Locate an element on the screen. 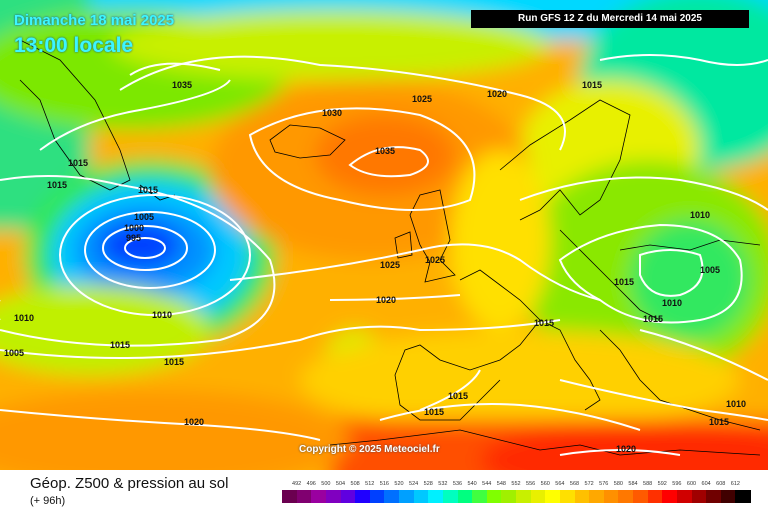  forecast-date: Dimanche 18 mai 2025 is located at coordinates (94, 20).